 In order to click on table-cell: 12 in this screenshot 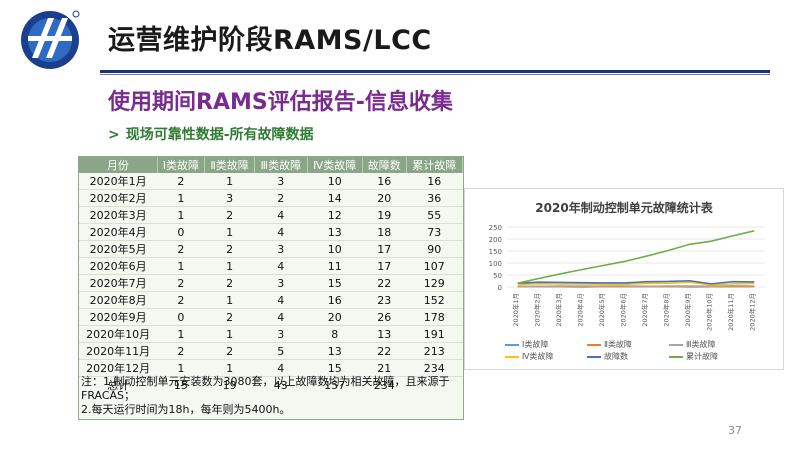, I will do `click(335, 215)`.